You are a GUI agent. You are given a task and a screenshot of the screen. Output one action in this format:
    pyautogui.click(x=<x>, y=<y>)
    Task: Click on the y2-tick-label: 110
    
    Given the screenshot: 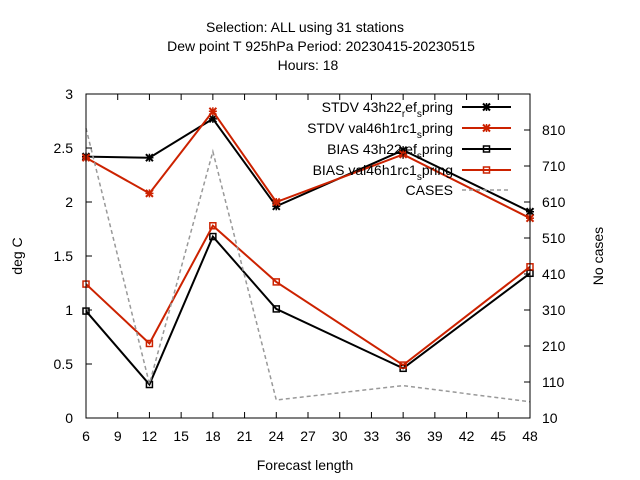 What is the action you would take?
    pyautogui.click(x=553, y=382)
    